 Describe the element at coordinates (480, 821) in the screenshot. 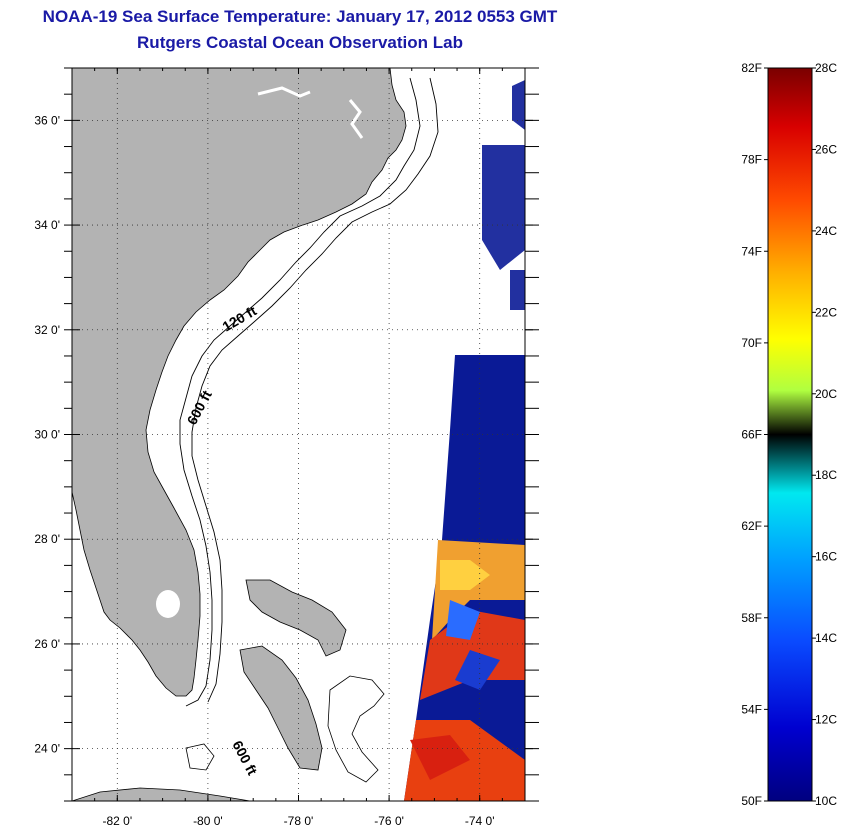

I see `lon-tick-label: -74 0'` at that location.